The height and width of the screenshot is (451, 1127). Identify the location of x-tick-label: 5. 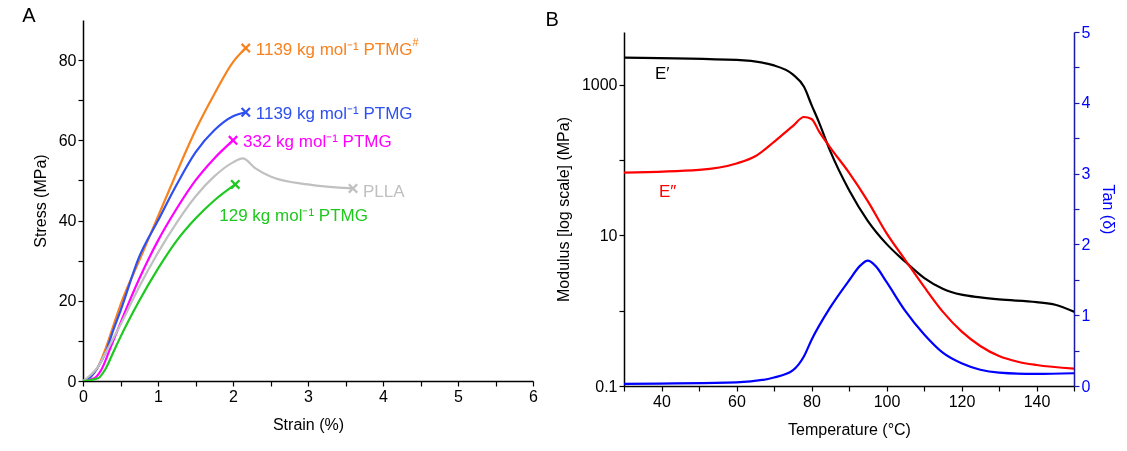
(459, 396).